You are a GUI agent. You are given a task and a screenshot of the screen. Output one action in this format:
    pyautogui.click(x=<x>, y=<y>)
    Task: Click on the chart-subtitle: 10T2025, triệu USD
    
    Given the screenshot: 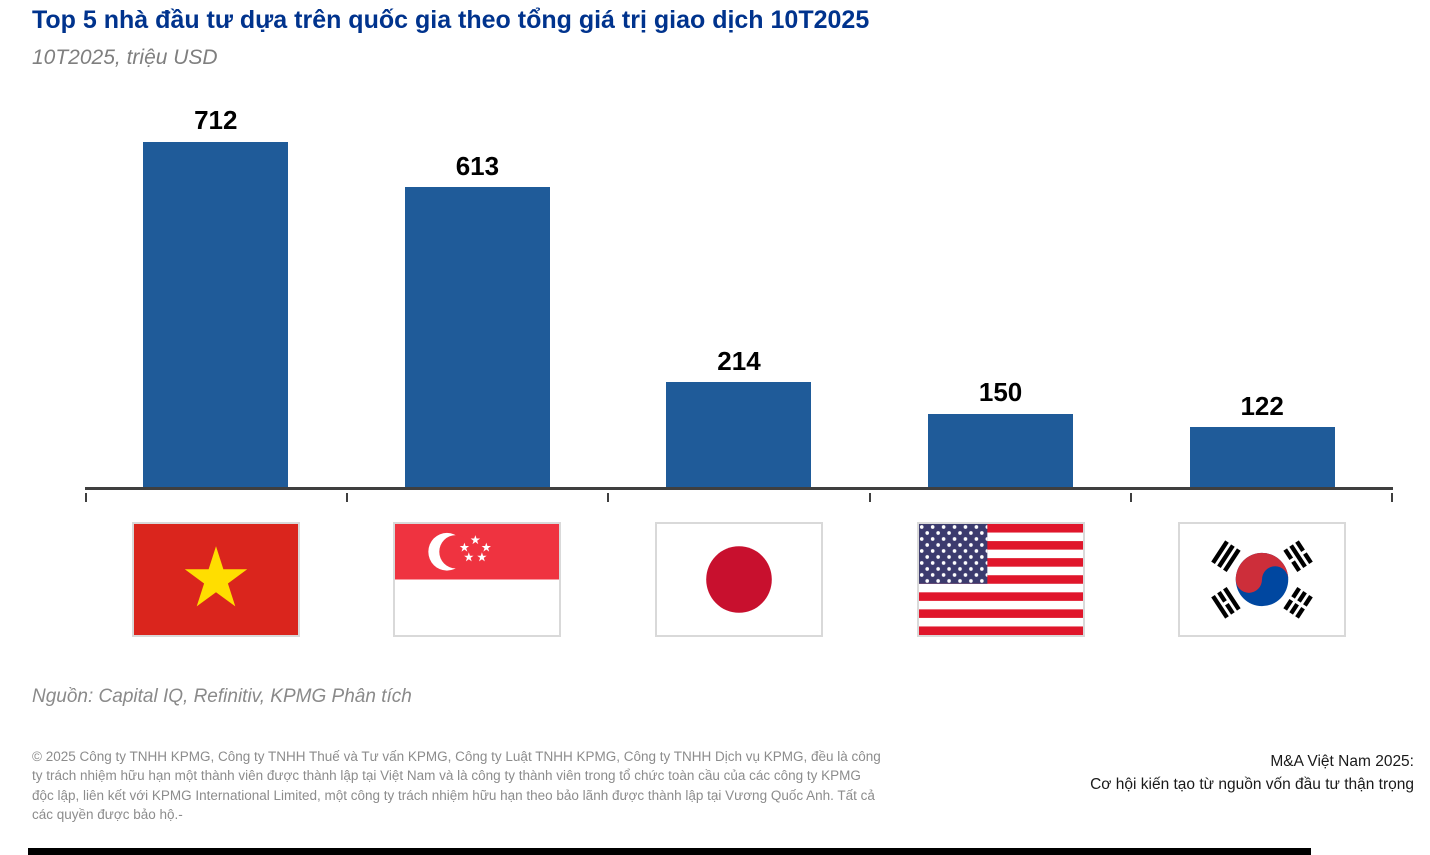 What is the action you would take?
    pyautogui.click(x=125, y=57)
    